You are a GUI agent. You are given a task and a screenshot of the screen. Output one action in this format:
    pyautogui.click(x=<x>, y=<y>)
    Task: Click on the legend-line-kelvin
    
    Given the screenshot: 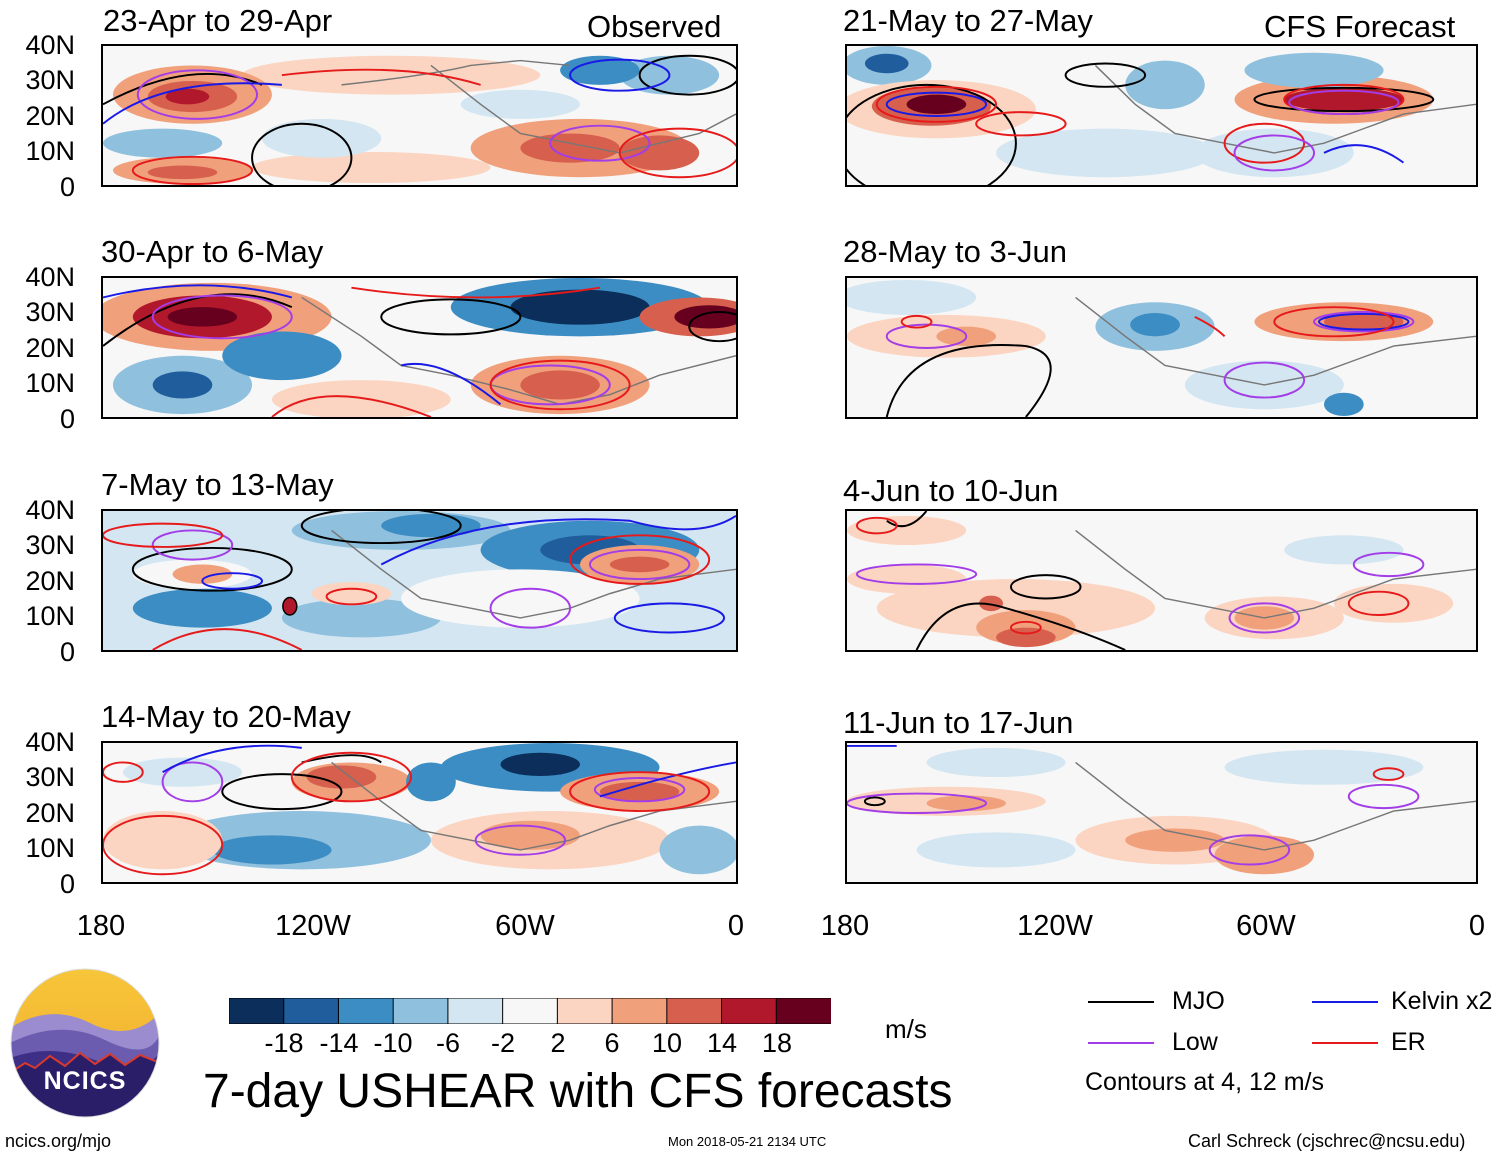 What is the action you would take?
    pyautogui.click(x=1345, y=1002)
    